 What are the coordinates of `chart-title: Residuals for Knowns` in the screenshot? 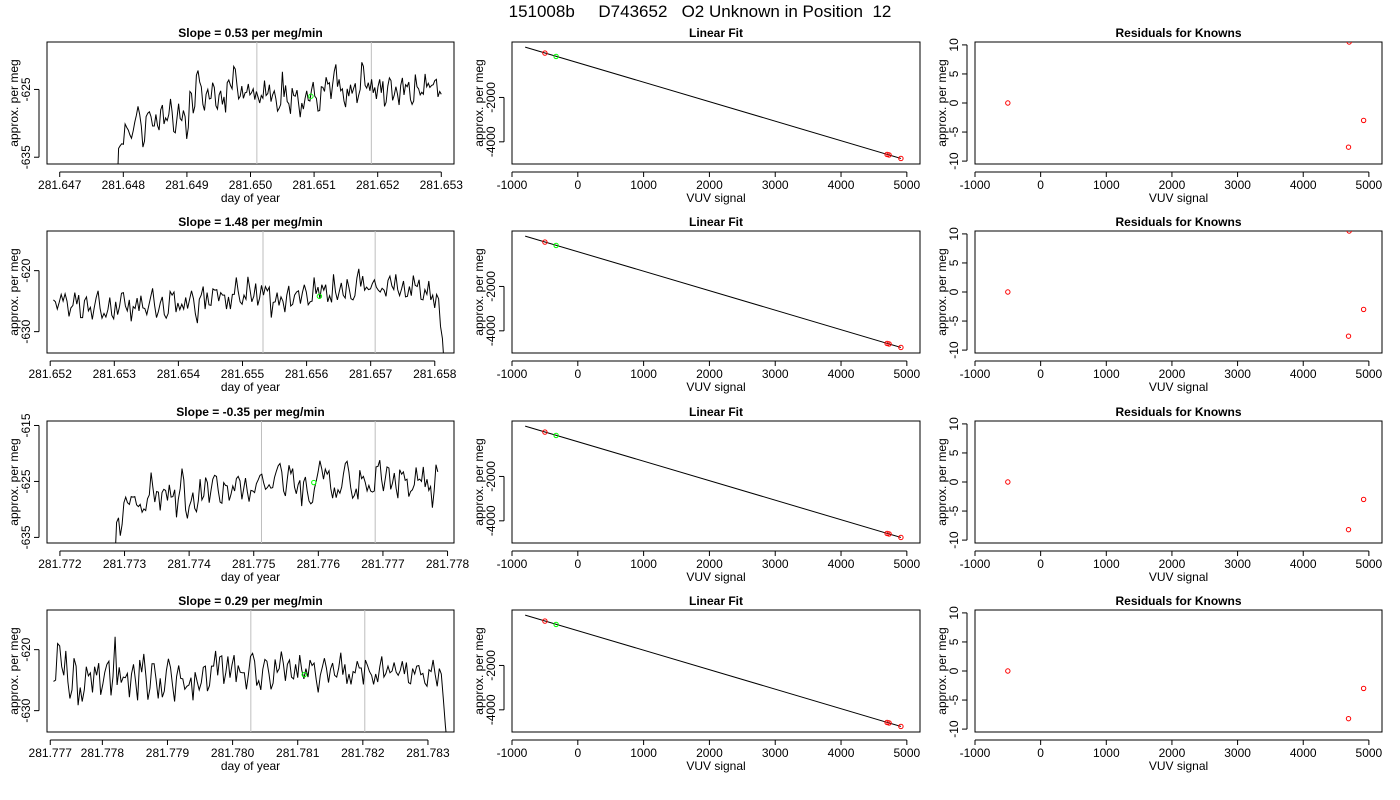 It's located at (1178, 601).